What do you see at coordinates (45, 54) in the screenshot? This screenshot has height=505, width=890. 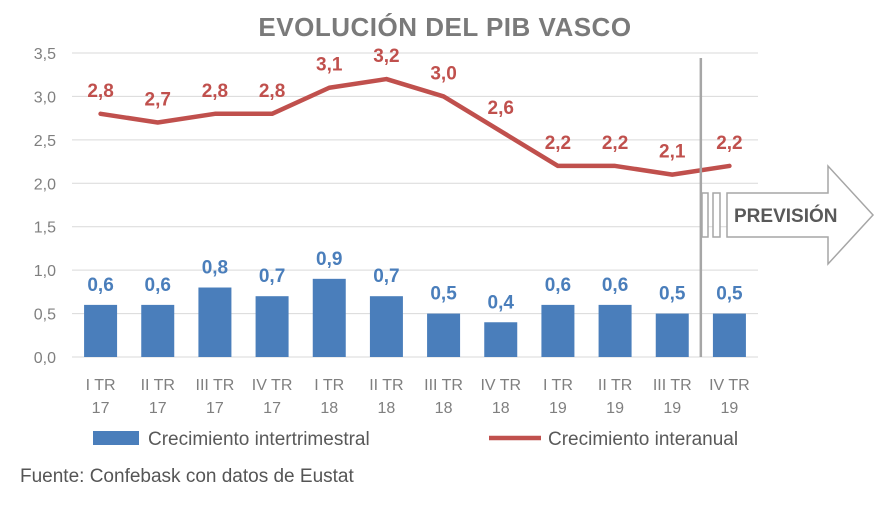 I see `y-tick-label: 3,5` at bounding box center [45, 54].